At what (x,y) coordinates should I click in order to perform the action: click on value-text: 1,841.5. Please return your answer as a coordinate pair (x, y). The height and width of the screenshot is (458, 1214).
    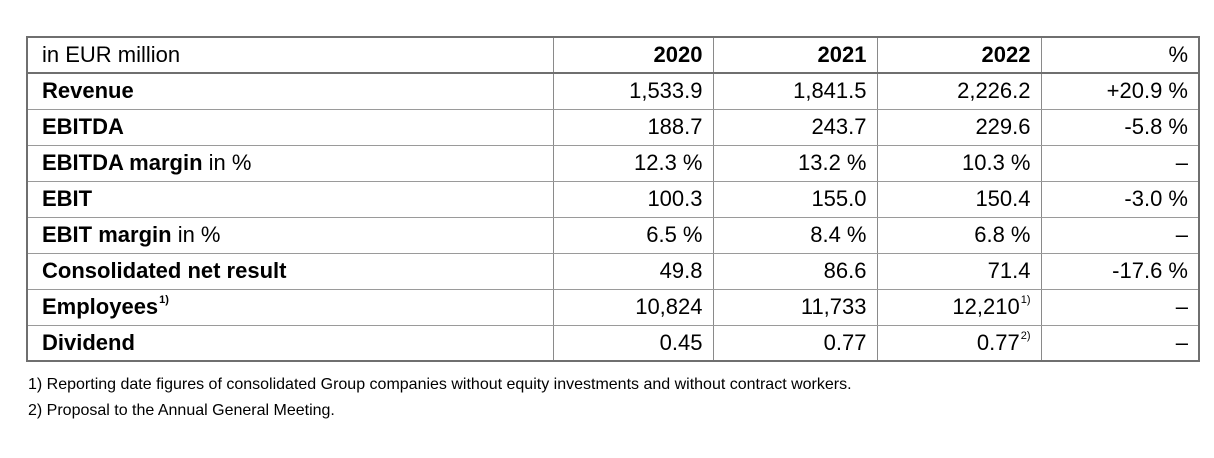
    Looking at the image, I should click on (830, 91).